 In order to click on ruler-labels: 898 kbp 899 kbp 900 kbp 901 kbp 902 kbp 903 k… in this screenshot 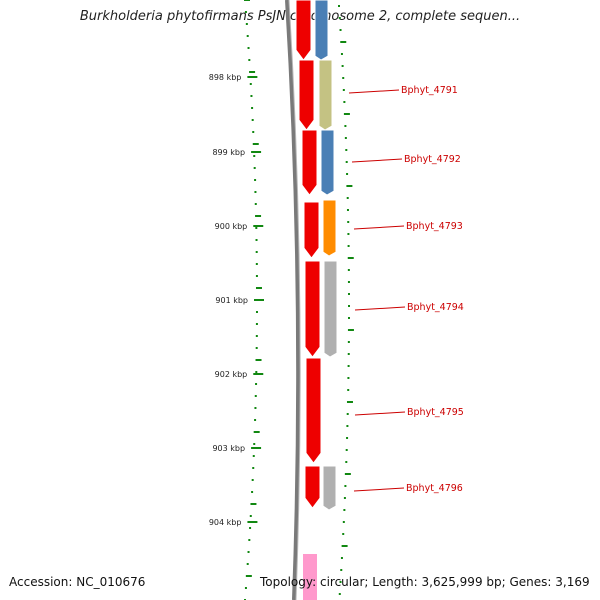, I will do `click(228, 300)`.